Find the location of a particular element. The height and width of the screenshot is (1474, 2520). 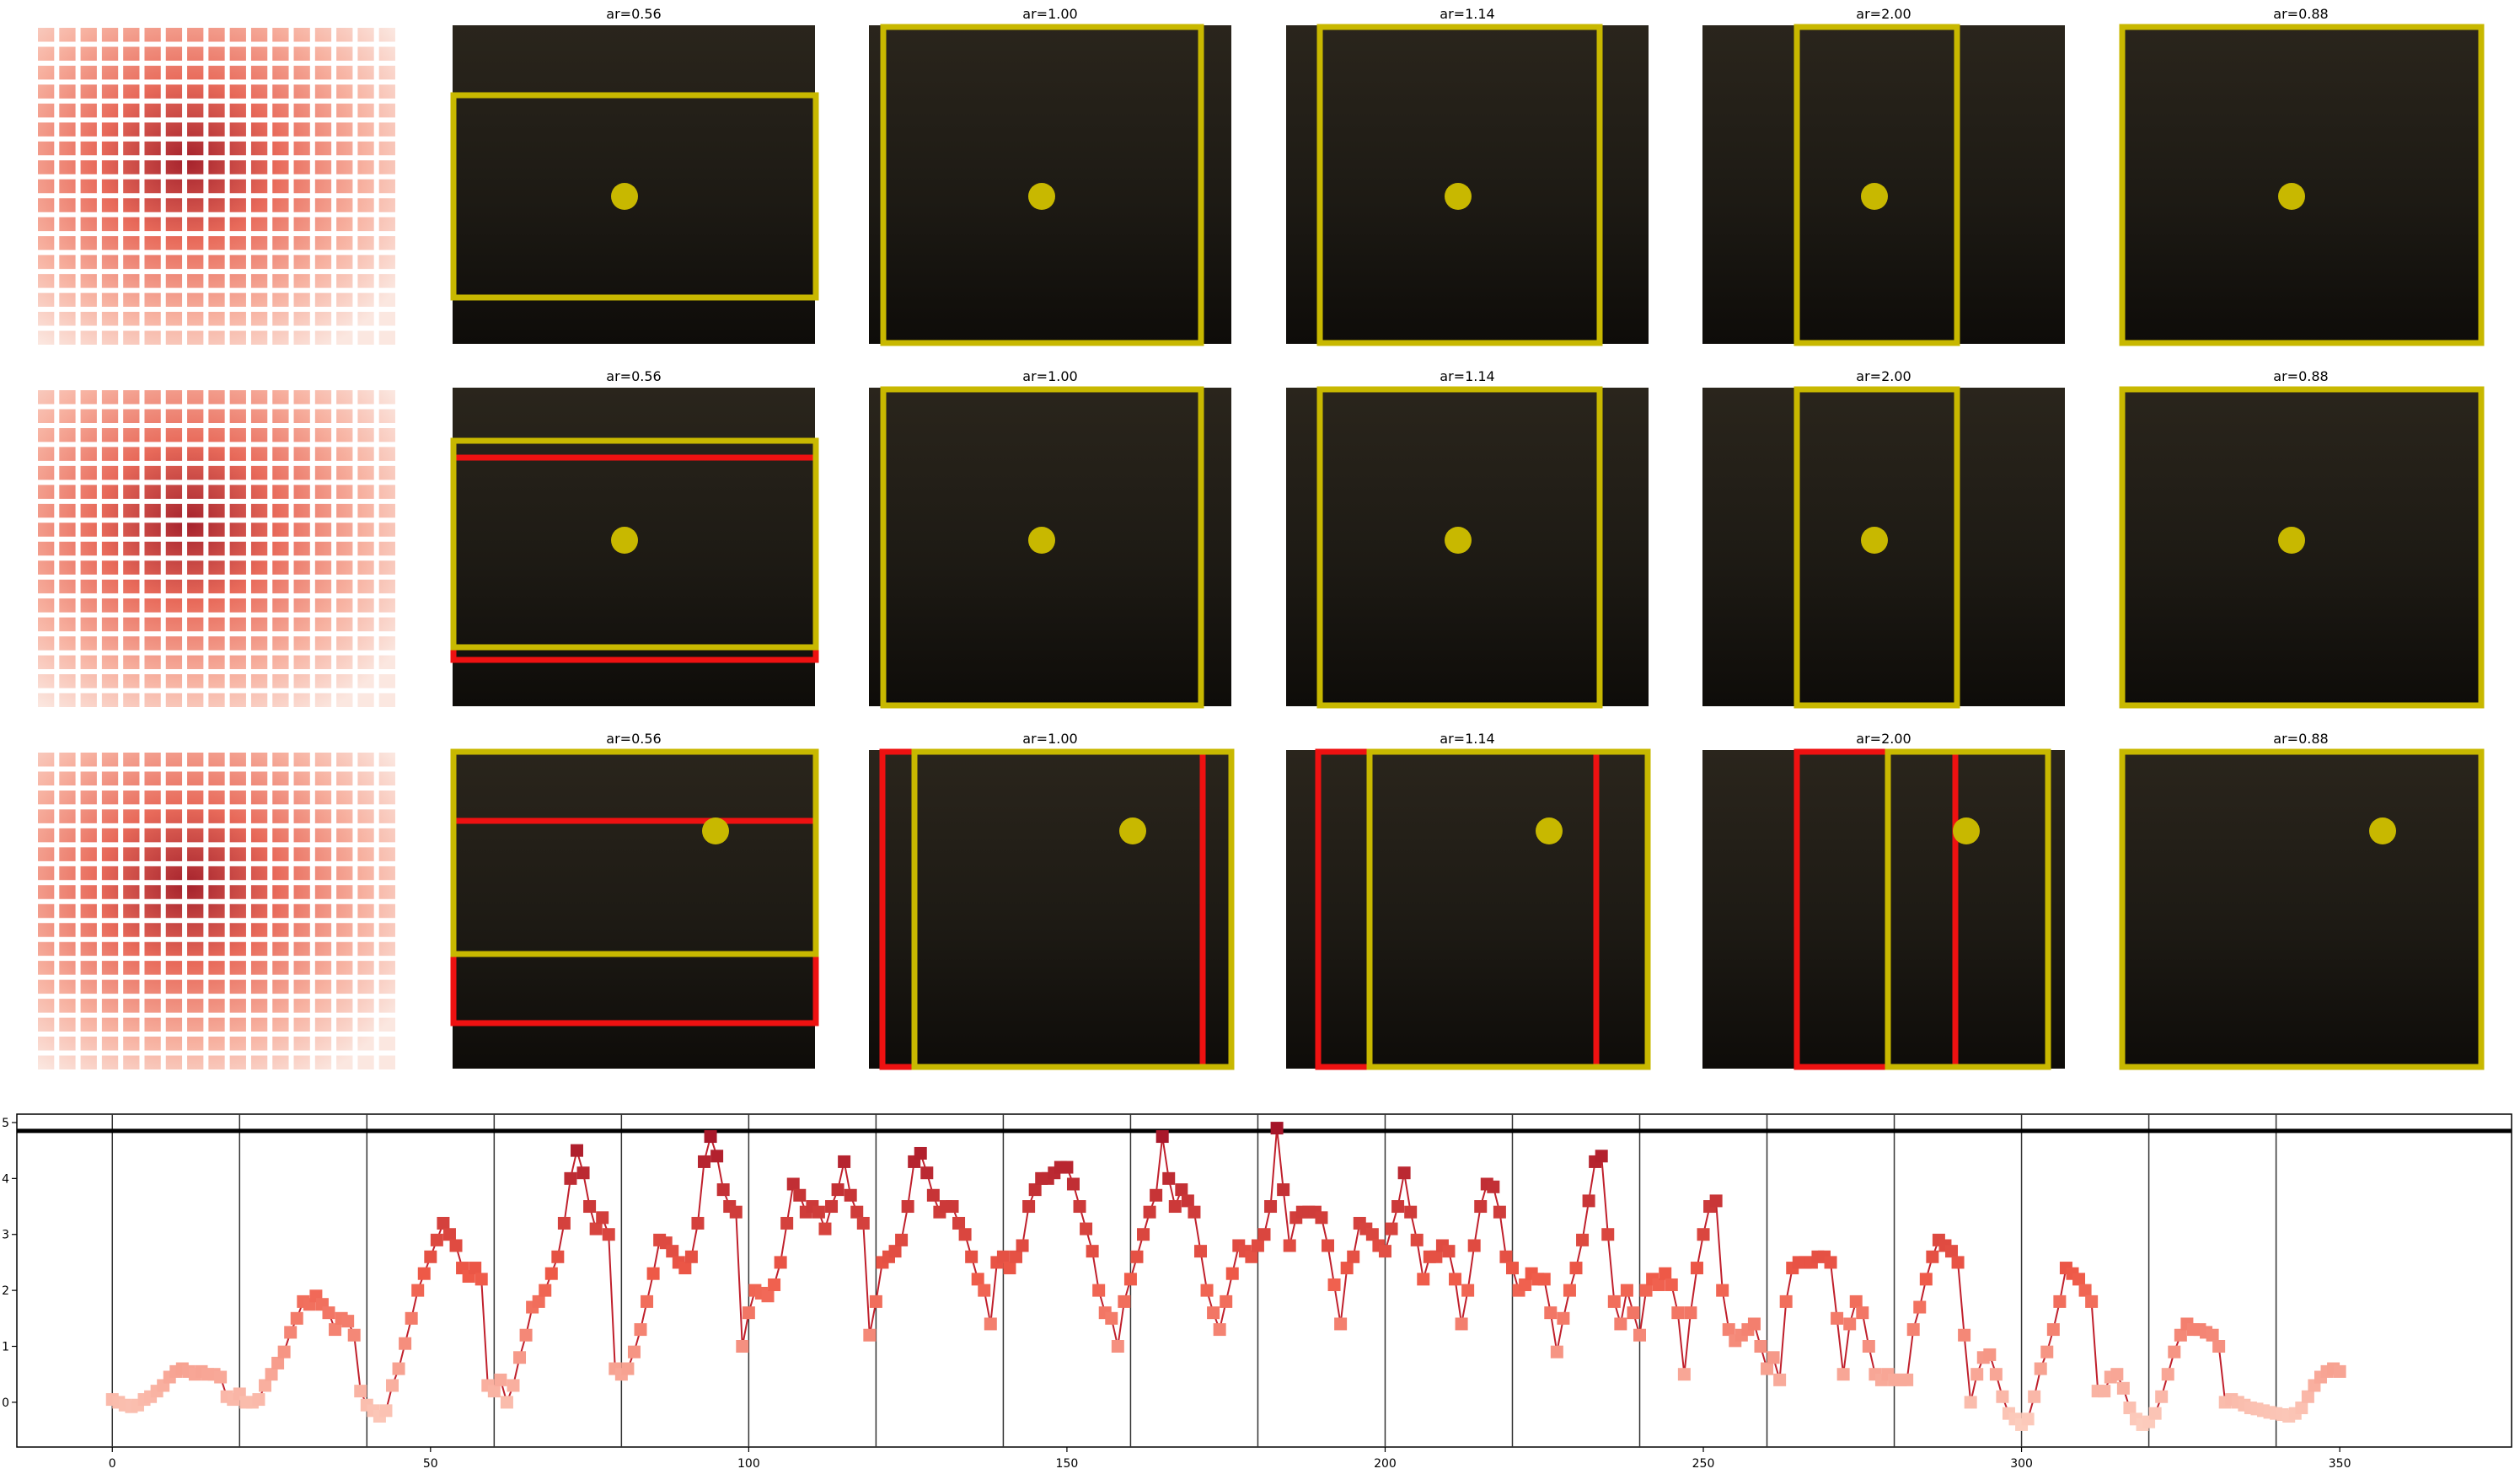

y-tick-label: 3 is located at coordinates (5, 1235).